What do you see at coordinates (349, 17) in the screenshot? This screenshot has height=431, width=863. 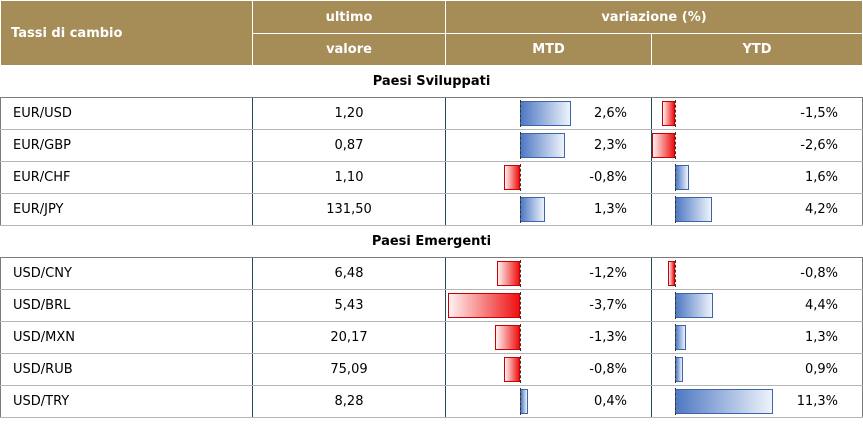 I see `header-last-top: ultimo` at bounding box center [349, 17].